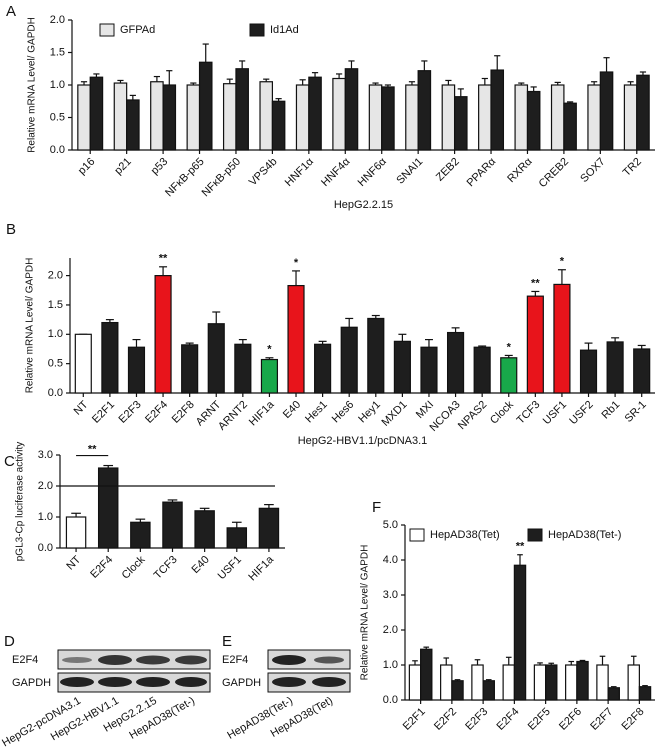 Image resolution: width=662 pixels, height=749 pixels. I want to click on x-axis-label: HepG2-HBV1.1/pcDNA3.1, so click(363, 441).